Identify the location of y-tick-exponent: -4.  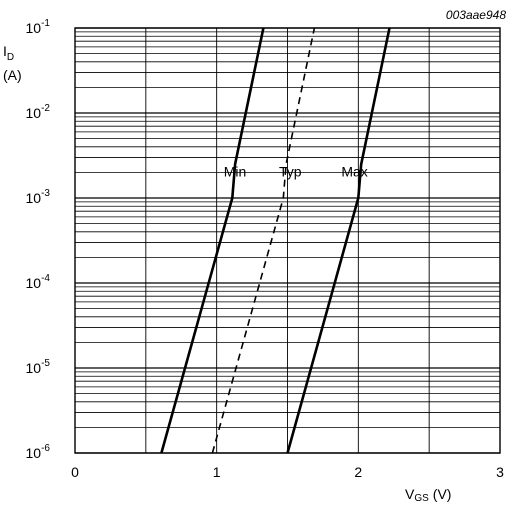
(45, 278).